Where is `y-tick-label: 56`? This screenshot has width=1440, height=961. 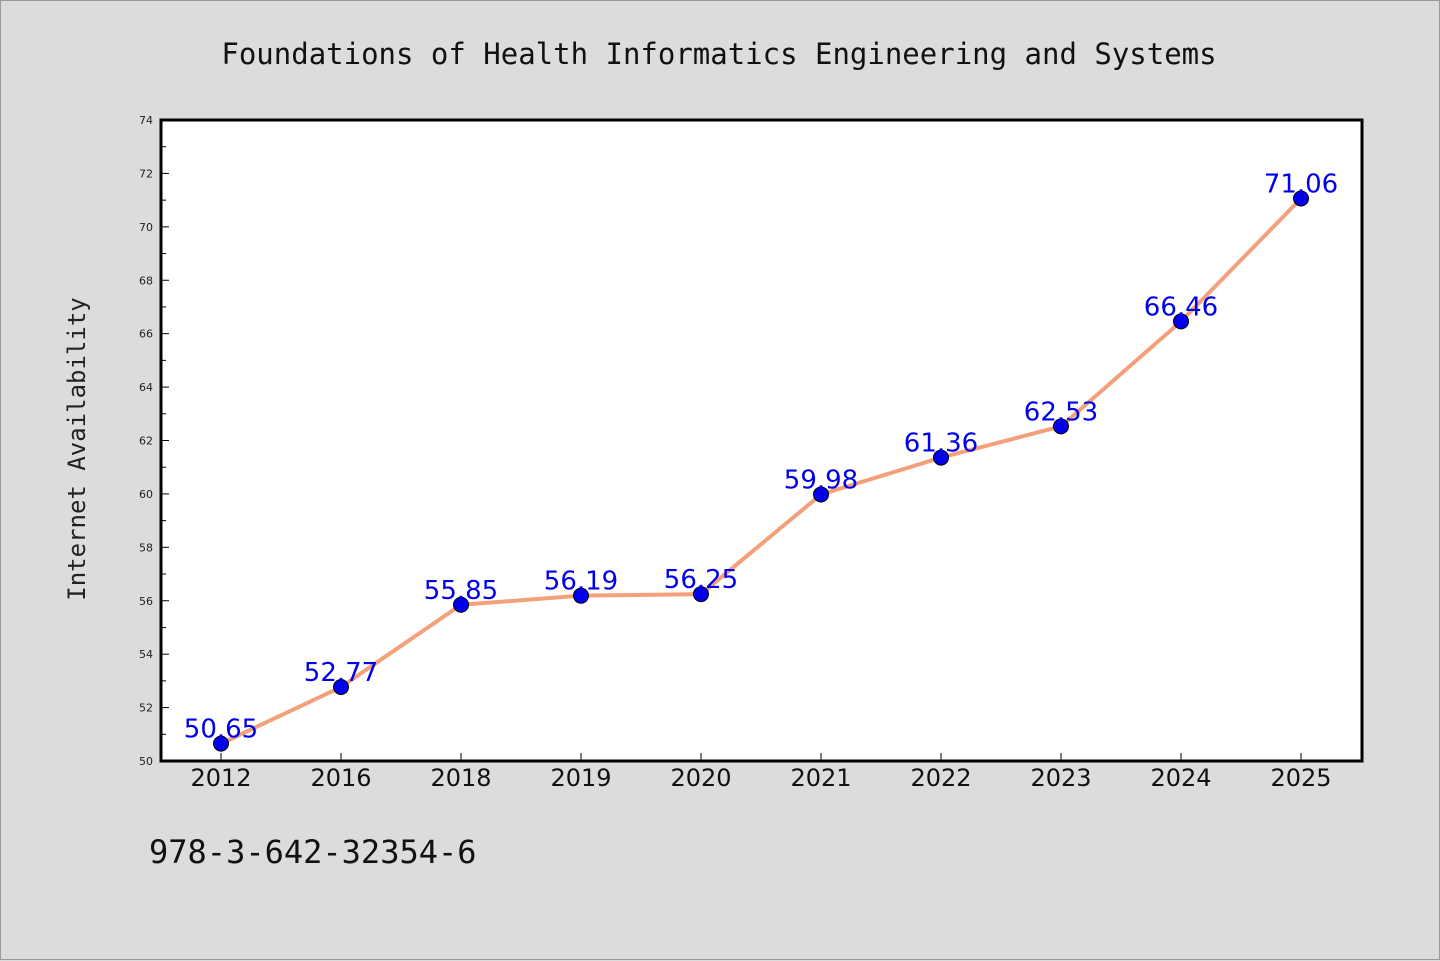 y-tick-label: 56 is located at coordinates (146, 601).